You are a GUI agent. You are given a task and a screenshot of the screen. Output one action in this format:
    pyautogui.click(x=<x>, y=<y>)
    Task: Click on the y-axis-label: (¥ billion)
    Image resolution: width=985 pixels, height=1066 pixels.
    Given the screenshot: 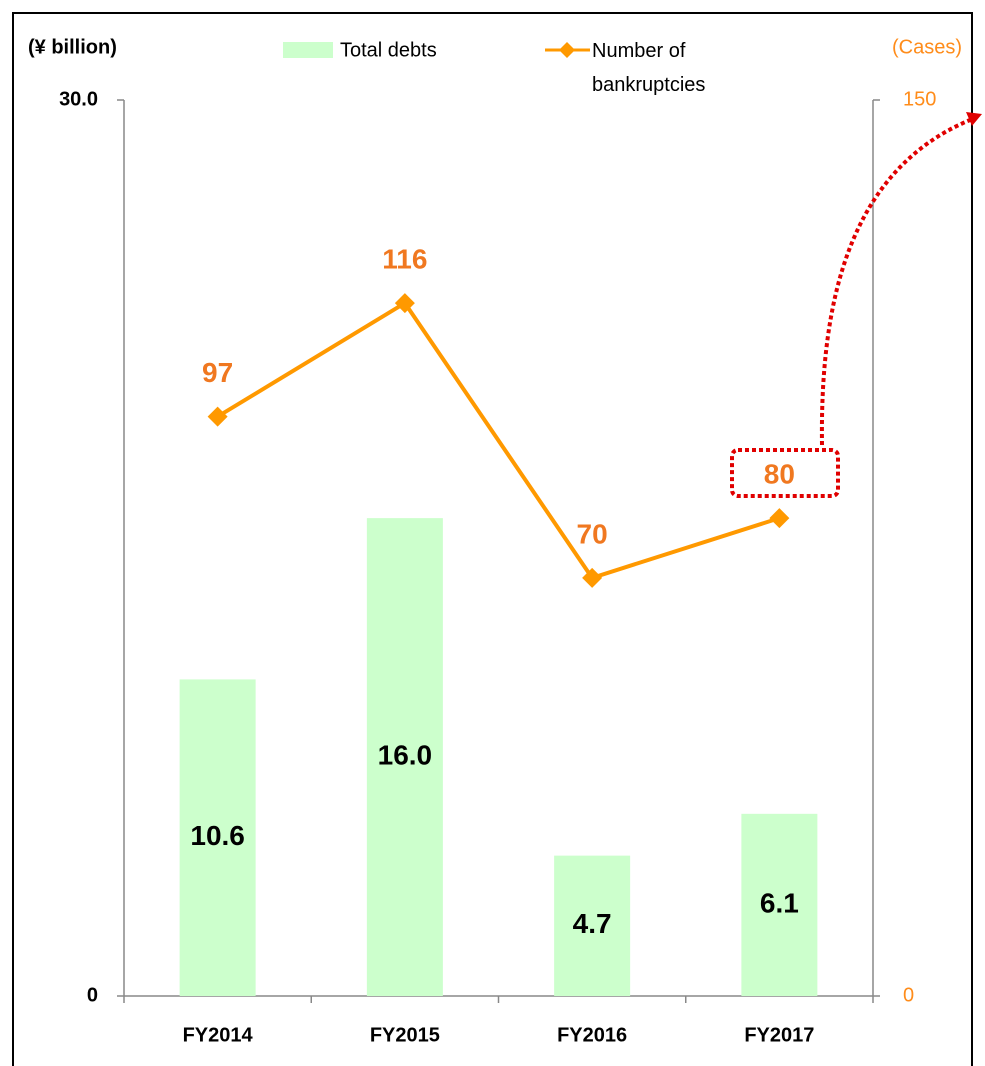 What is the action you would take?
    pyautogui.click(x=72, y=47)
    